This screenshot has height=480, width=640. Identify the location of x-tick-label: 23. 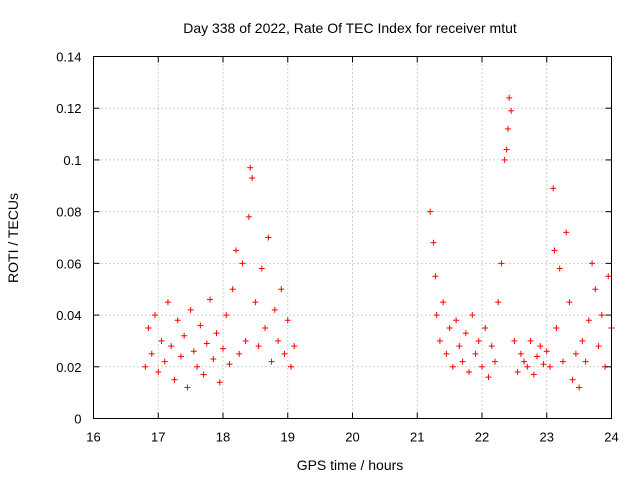
(547, 437).